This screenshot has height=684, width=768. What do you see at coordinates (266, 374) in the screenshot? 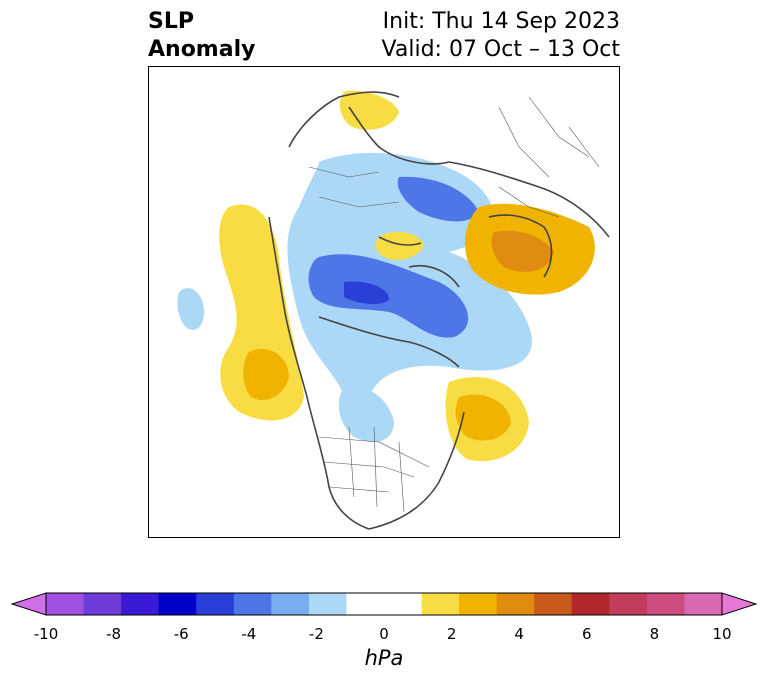
I see `positive-anomaly-pacific-core` at bounding box center [266, 374].